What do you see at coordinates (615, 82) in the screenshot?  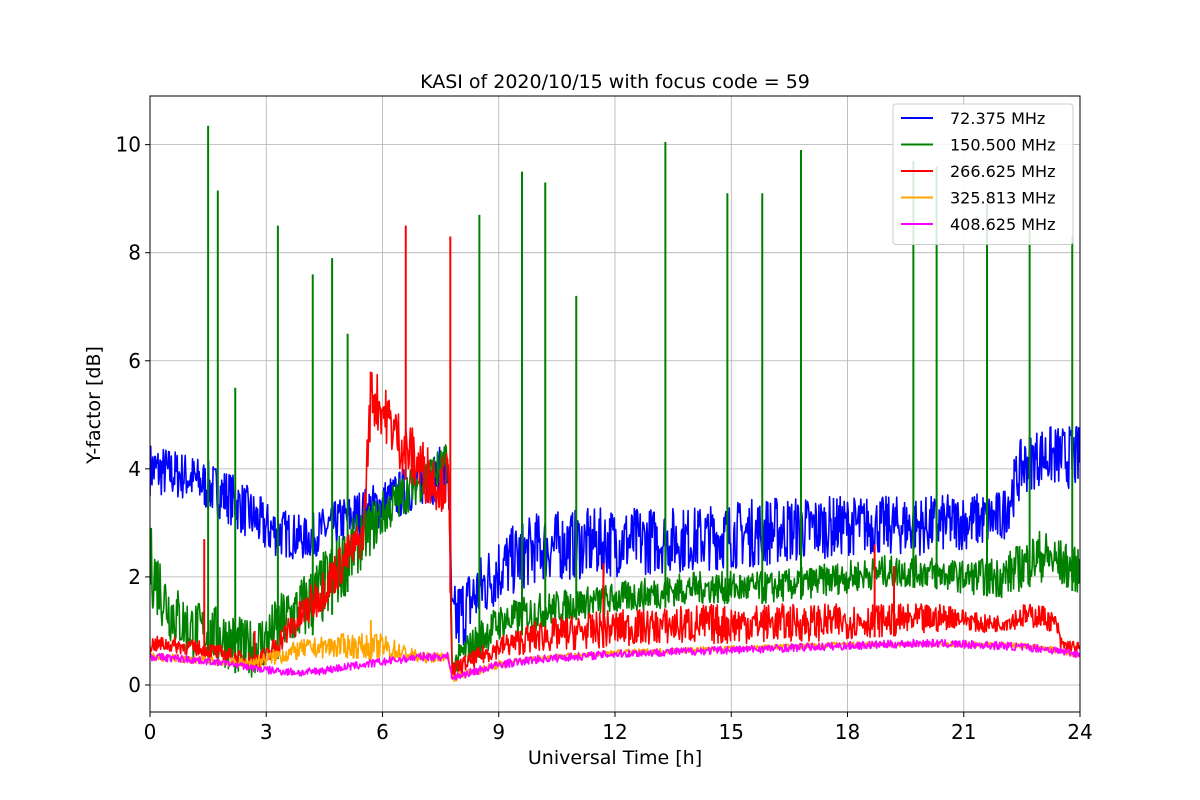 I see `chart-title: KASI of 2020/10/15 with focus code = 59` at bounding box center [615, 82].